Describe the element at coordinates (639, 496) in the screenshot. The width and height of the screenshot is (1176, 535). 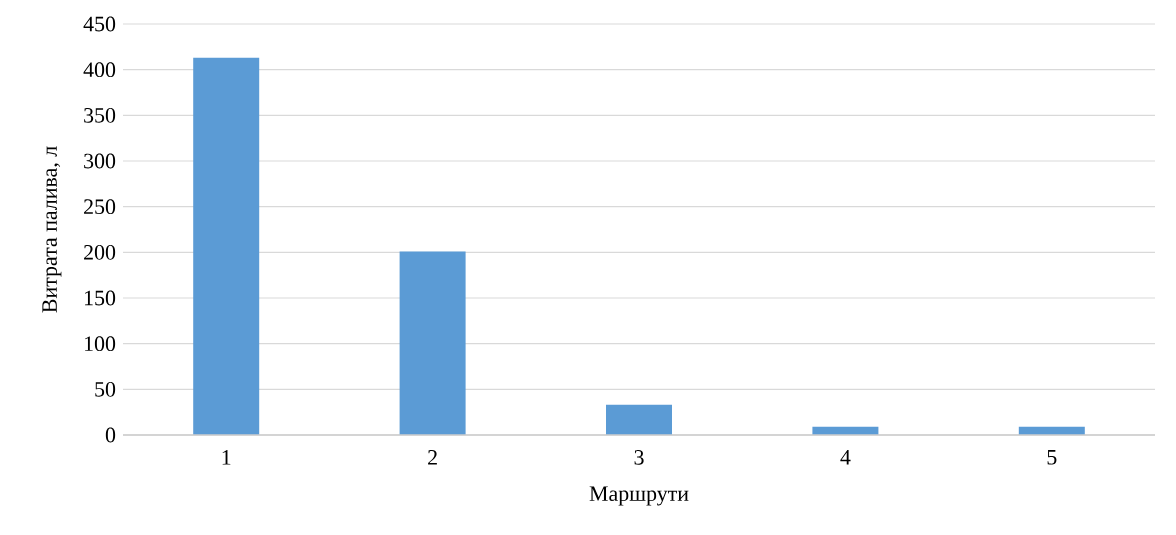
I see `x-axis-title: Маршрути` at that location.